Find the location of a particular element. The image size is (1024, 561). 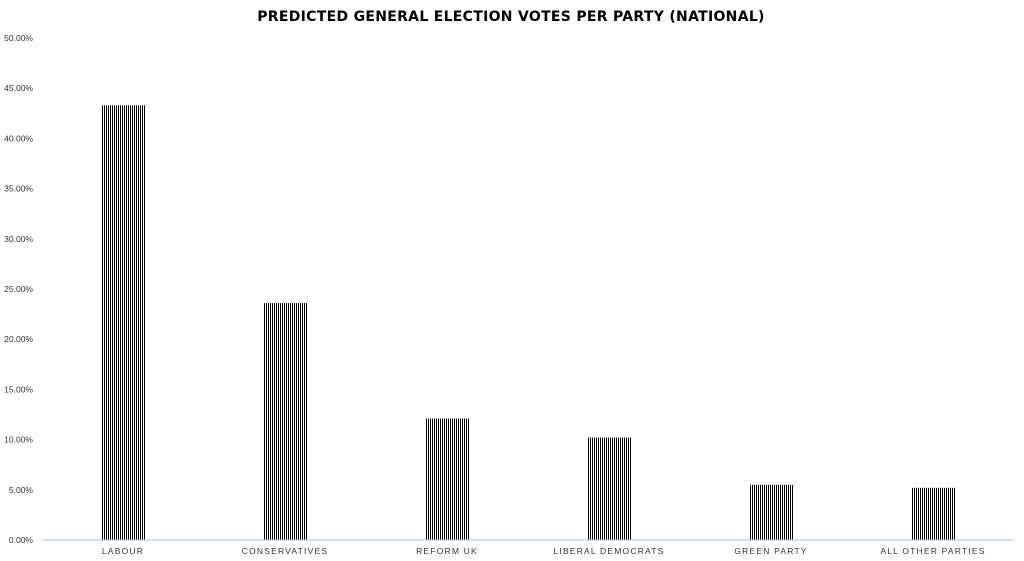

y-tick-label: 40.00% is located at coordinates (18, 138).